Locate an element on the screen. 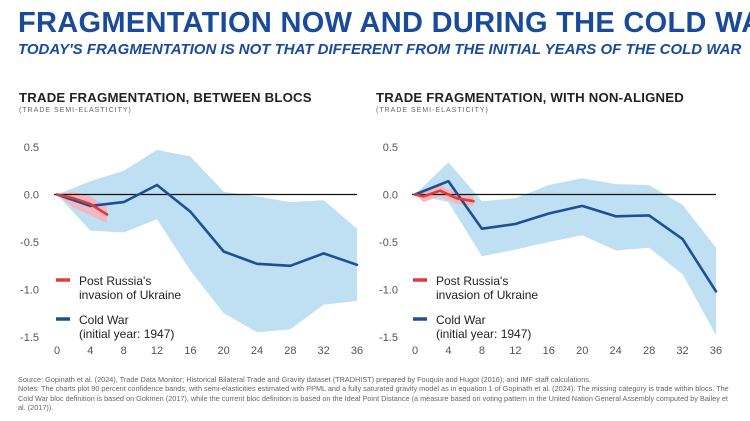 The image size is (750, 421). left-chart-title: TRADE FRAGMENTATION, BETWEEN BLOCS is located at coordinates (165, 97).